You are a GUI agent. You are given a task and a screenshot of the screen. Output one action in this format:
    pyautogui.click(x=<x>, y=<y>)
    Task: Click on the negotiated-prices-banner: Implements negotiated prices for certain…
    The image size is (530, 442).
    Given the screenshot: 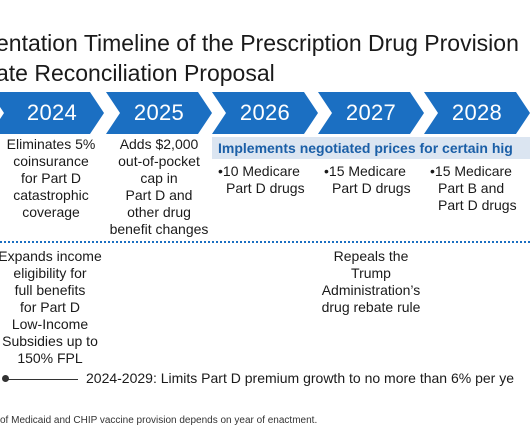 What is the action you would take?
    pyautogui.click(x=371, y=148)
    